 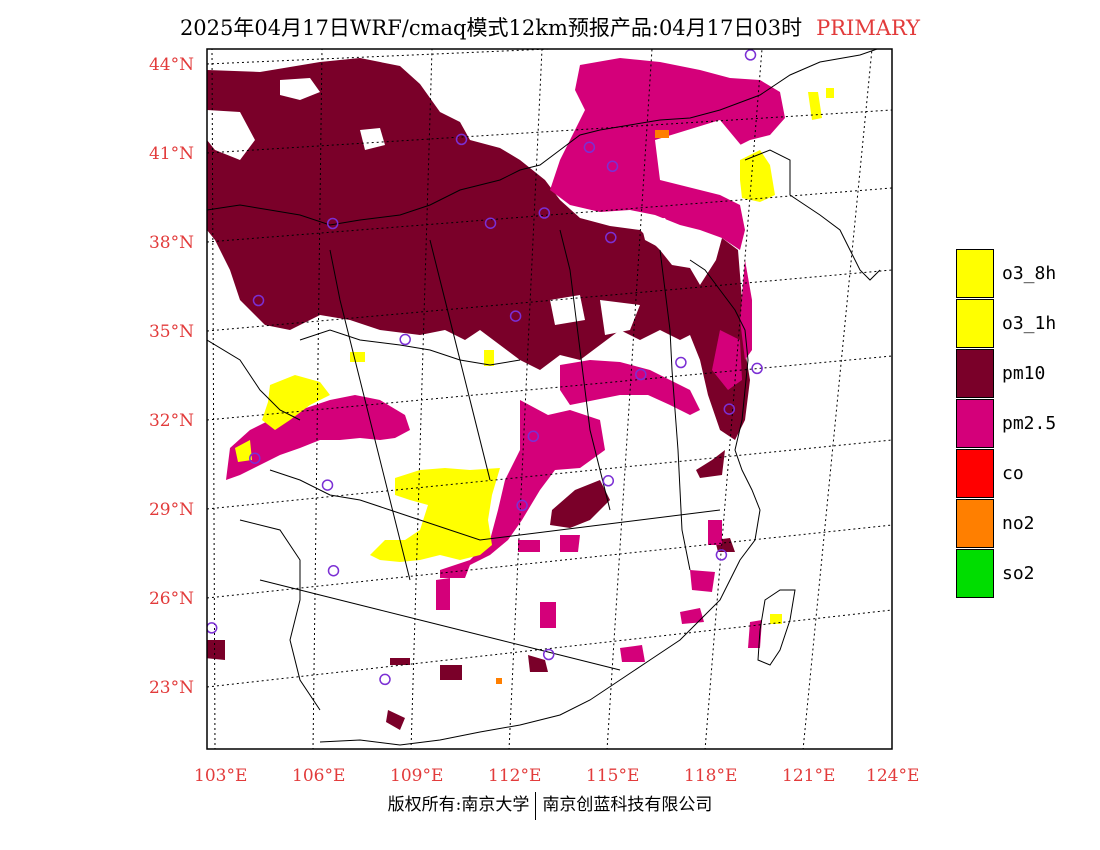 I want to click on lon-label-118: 118°E, so click(x=711, y=776).